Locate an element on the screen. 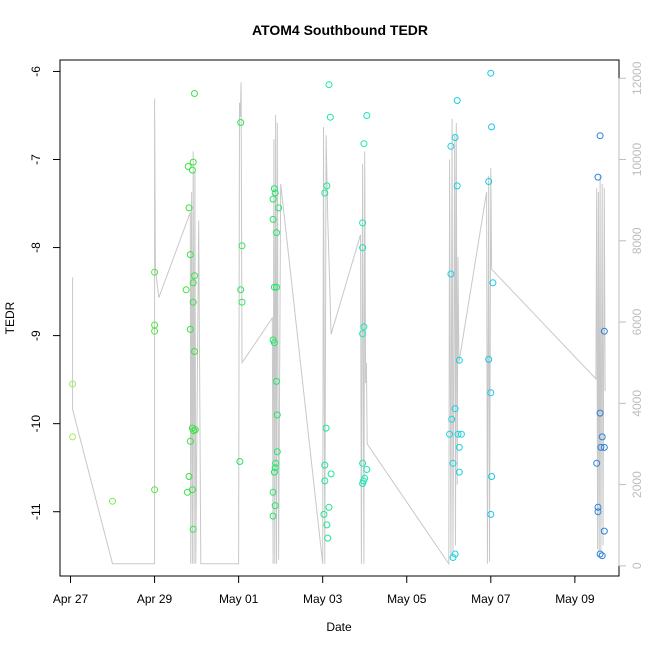 This screenshot has width=650, height=650. x-tick-label: Apr 29 is located at coordinates (155, 599).